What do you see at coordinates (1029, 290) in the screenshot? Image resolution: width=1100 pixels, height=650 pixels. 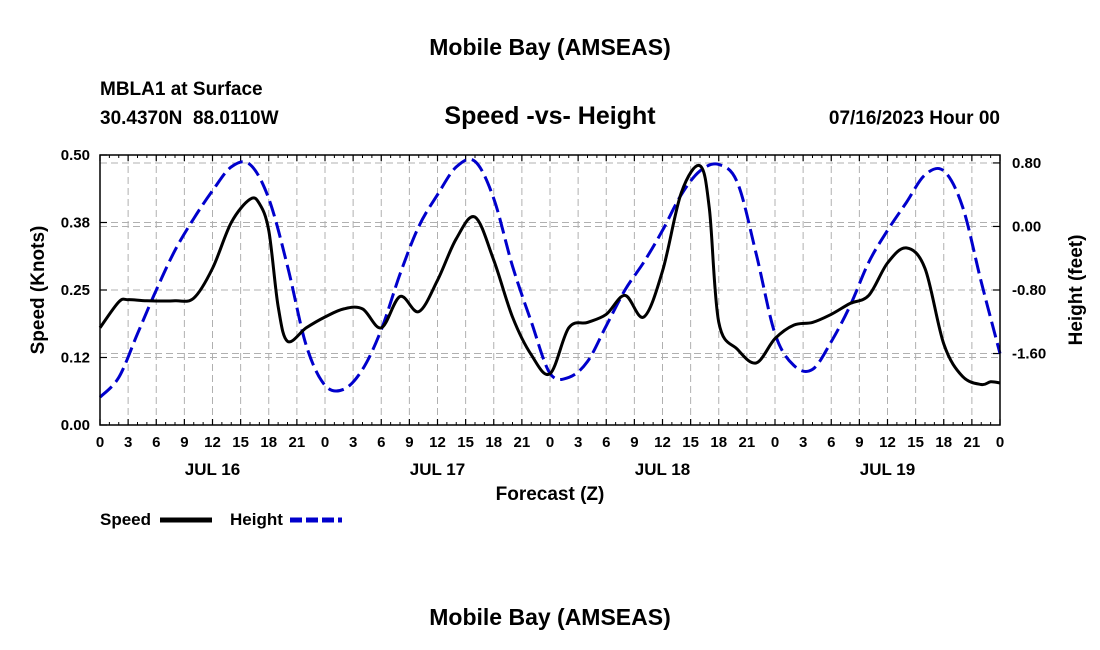 I see `y2-tick-label: -0.80` at bounding box center [1029, 290].